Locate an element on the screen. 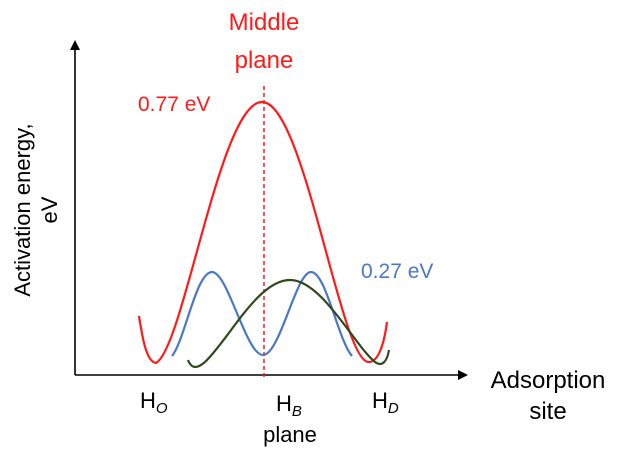 The image size is (621, 449). third-barrier-curve is located at coordinates (288, 323).